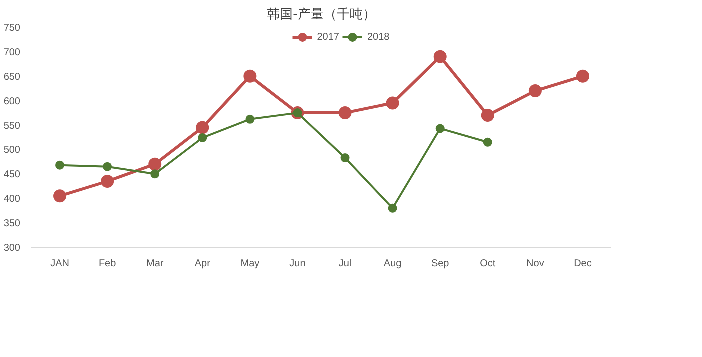 The image size is (702, 357). Describe the element at coordinates (393, 264) in the screenshot. I see `x-tick-label: Aug` at that location.